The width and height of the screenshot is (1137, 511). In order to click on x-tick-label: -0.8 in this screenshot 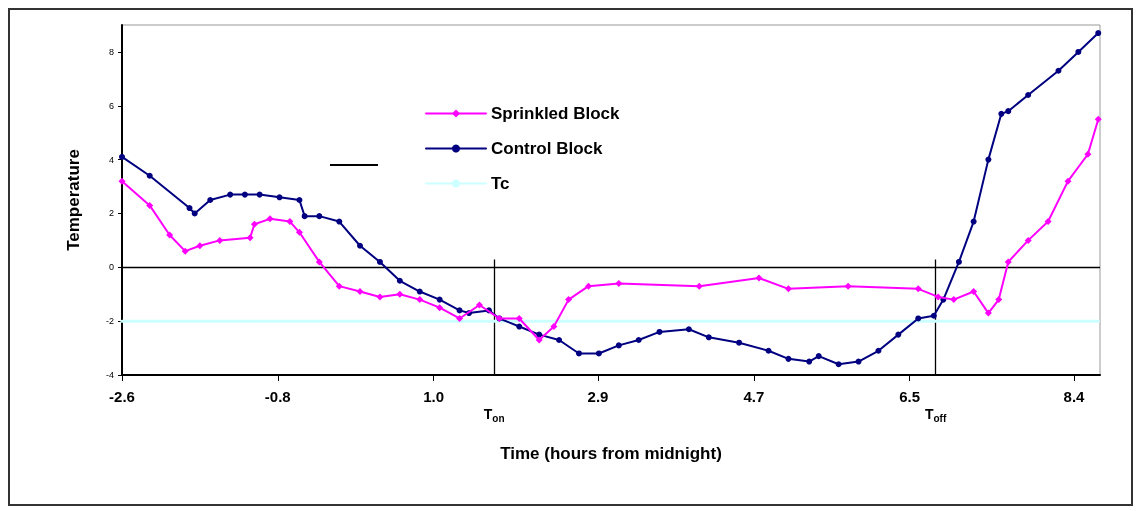, I will do `click(277, 396)`.